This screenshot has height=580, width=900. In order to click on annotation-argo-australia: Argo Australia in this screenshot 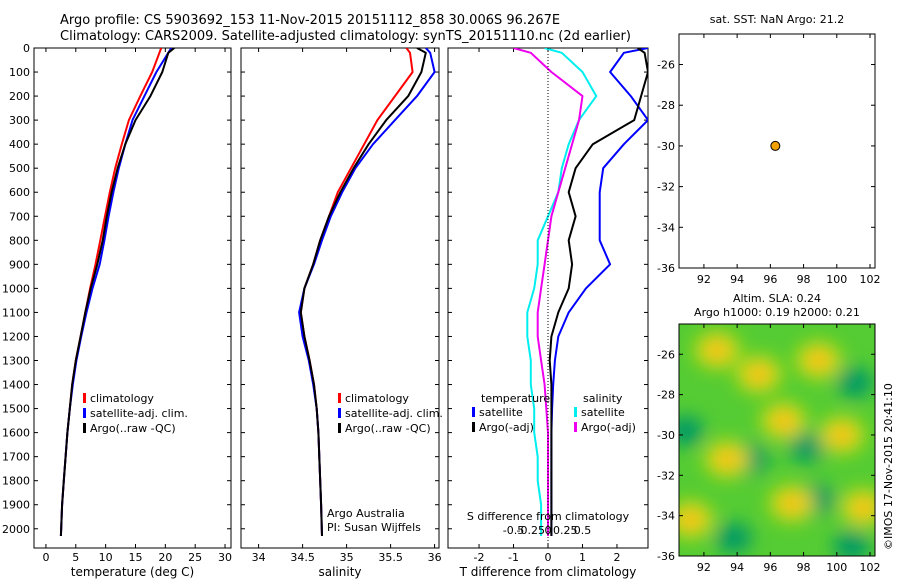, I will do `click(366, 513)`.